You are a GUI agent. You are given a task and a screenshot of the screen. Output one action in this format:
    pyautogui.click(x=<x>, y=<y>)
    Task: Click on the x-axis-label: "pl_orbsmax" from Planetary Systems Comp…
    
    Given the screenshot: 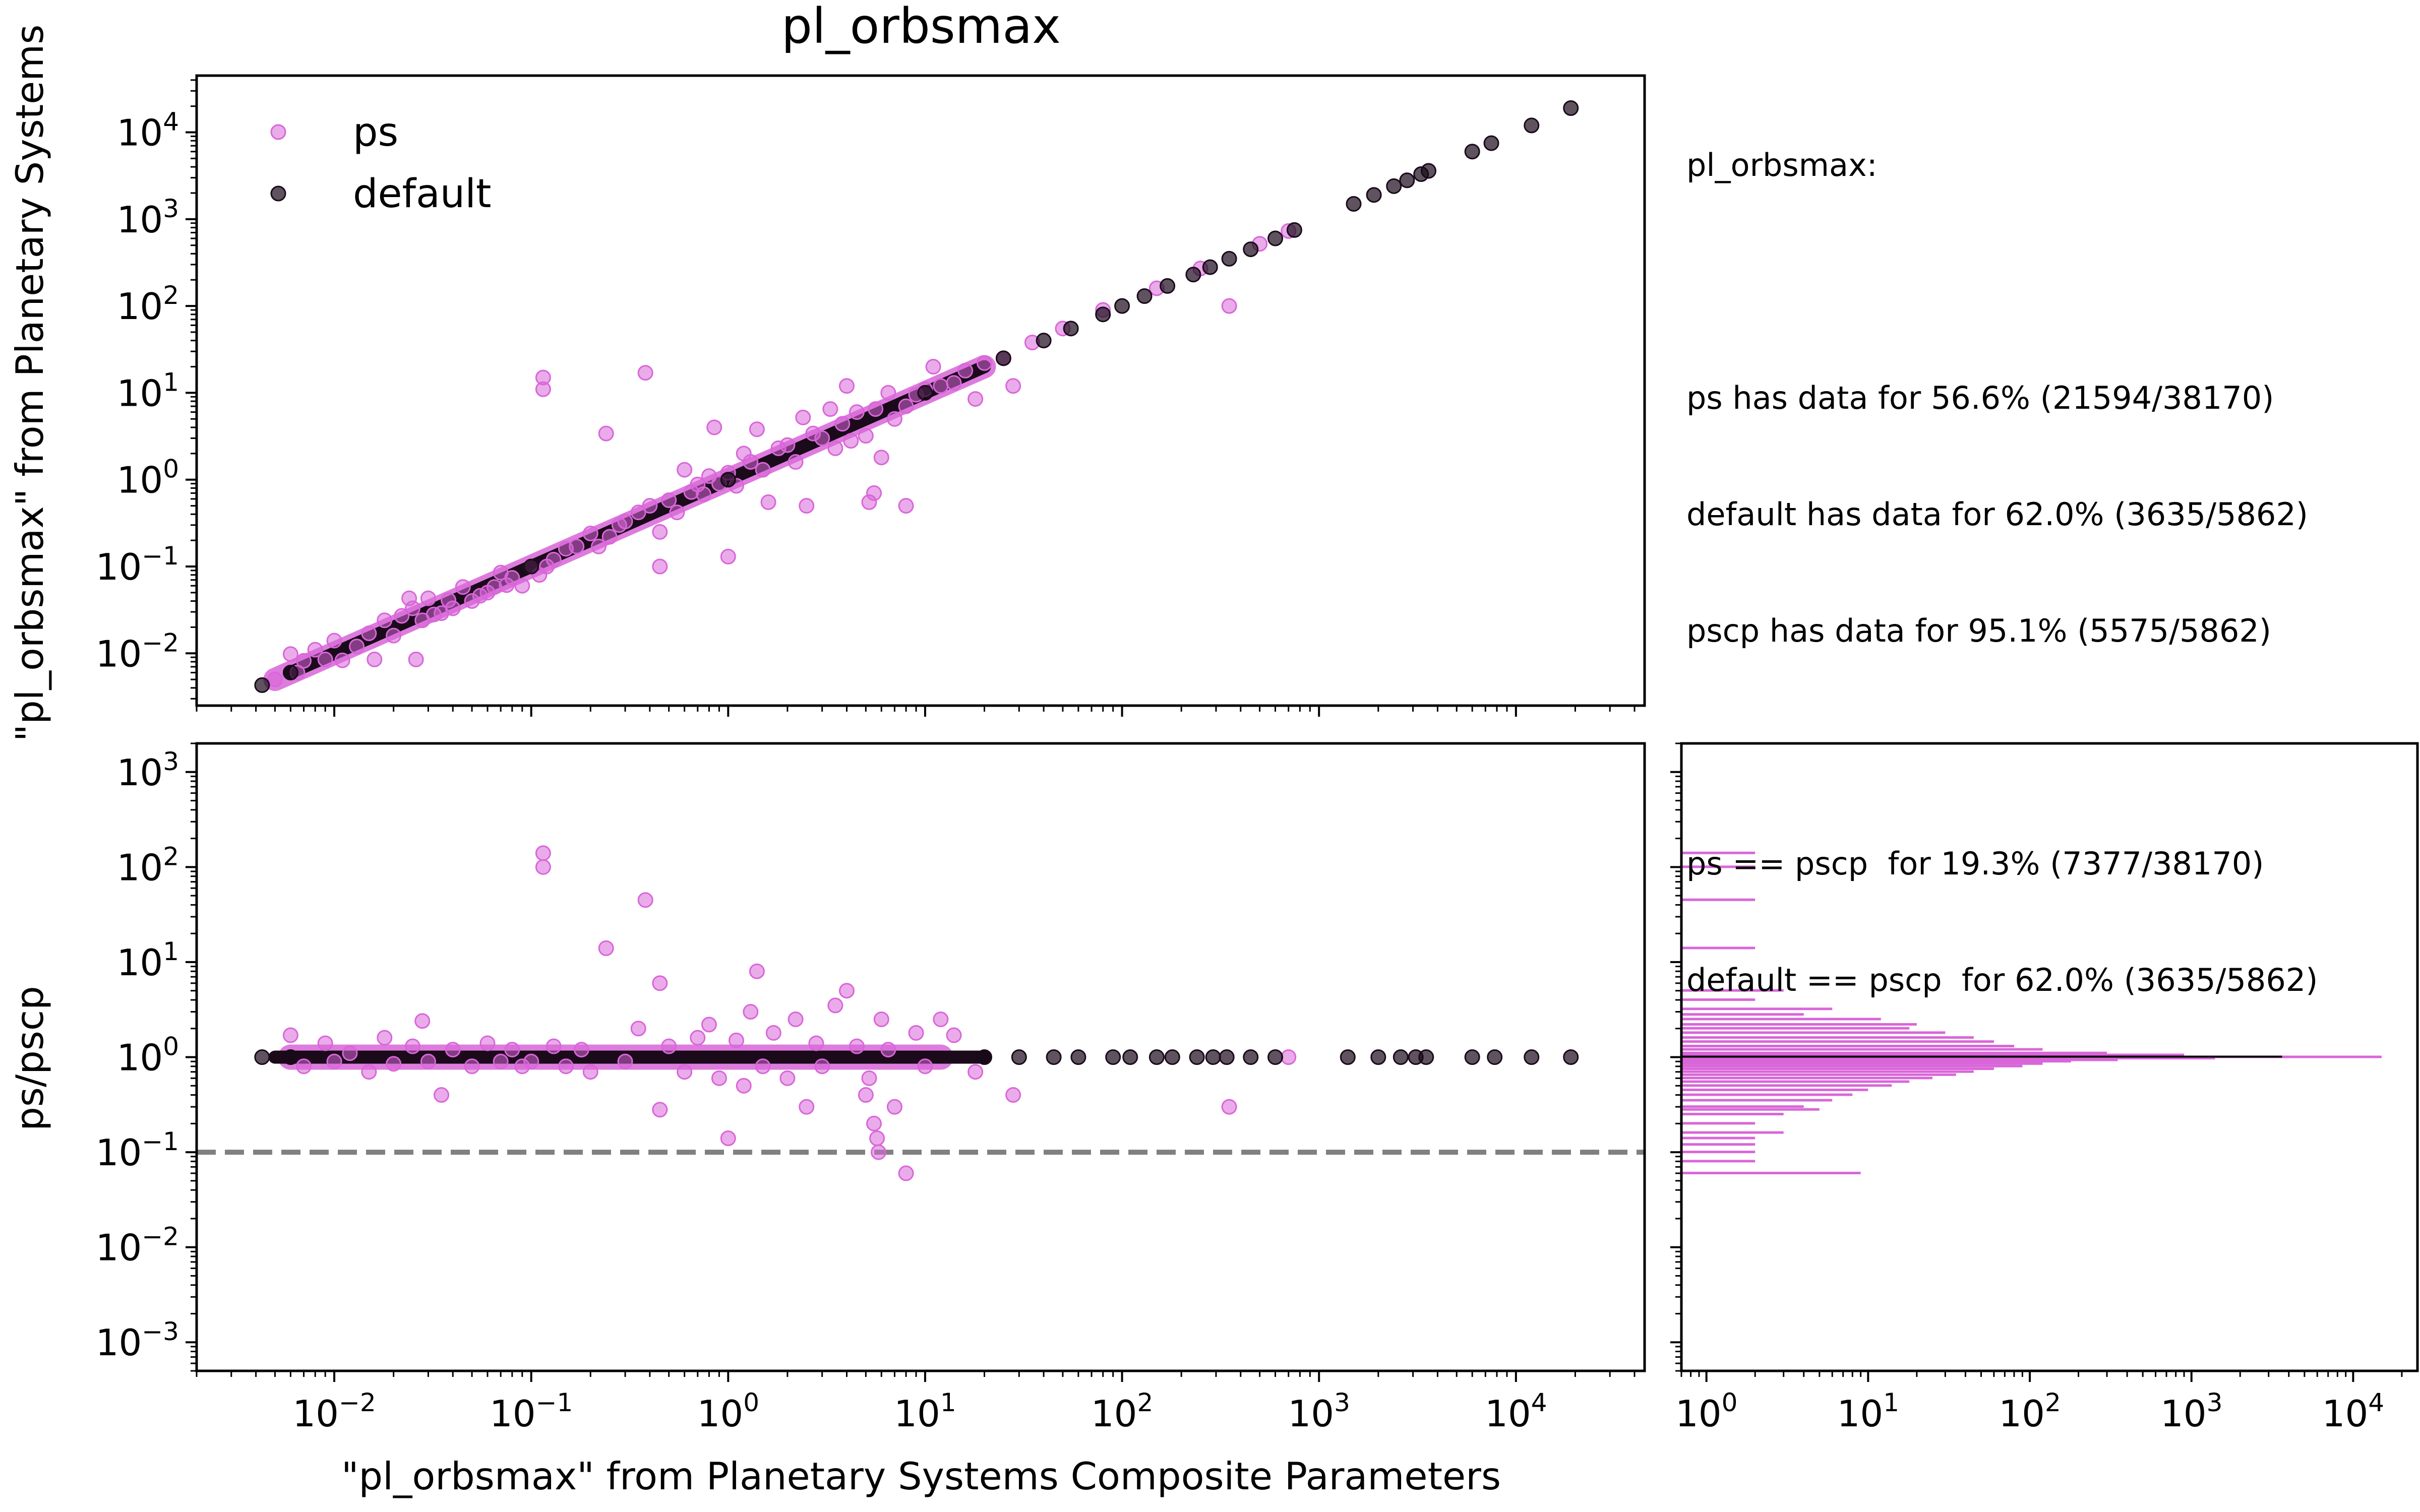 What is the action you would take?
    pyautogui.click(x=921, y=1476)
    